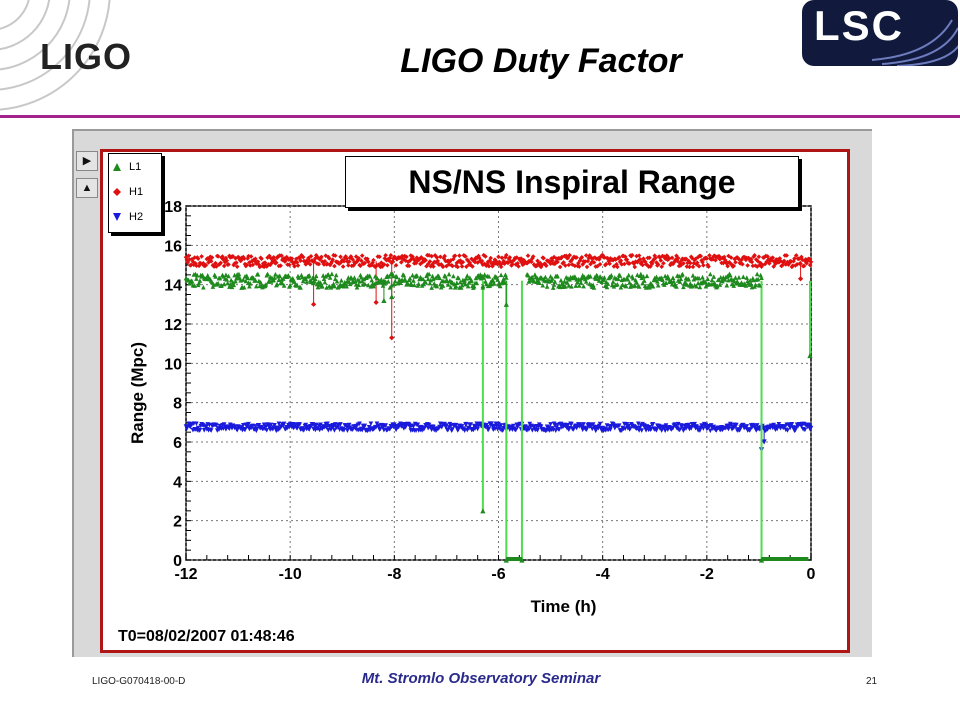  Describe the element at coordinates (87, 188) in the screenshot. I see `nav-up-button: ▲` at that location.